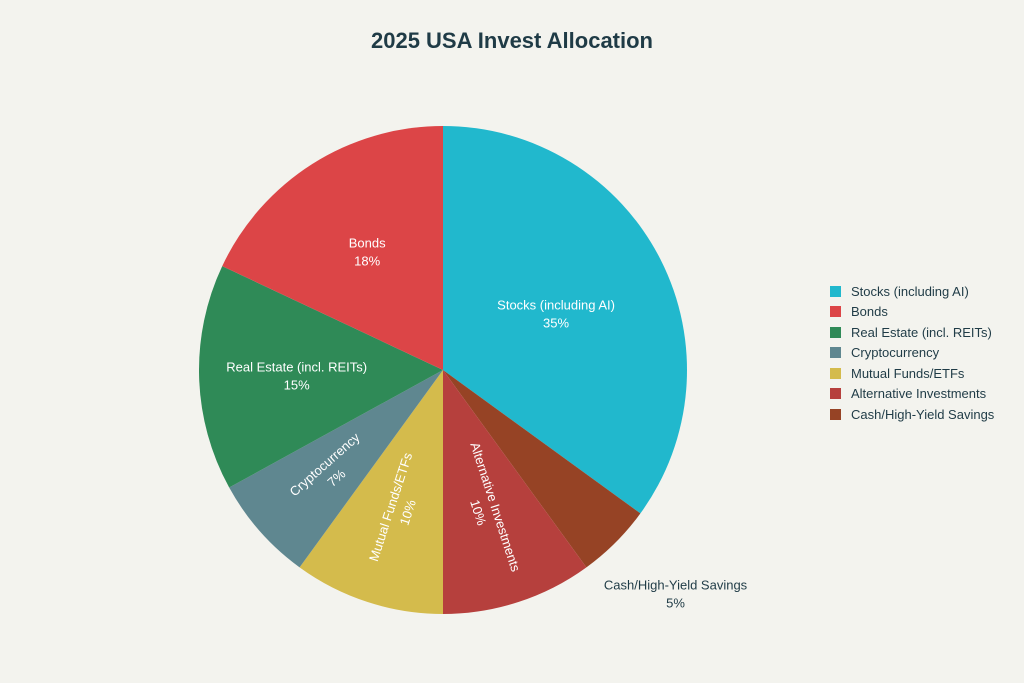  I want to click on slice-label-stocks-including-ai: Stocks (including AI) 35%, so click(556, 313).